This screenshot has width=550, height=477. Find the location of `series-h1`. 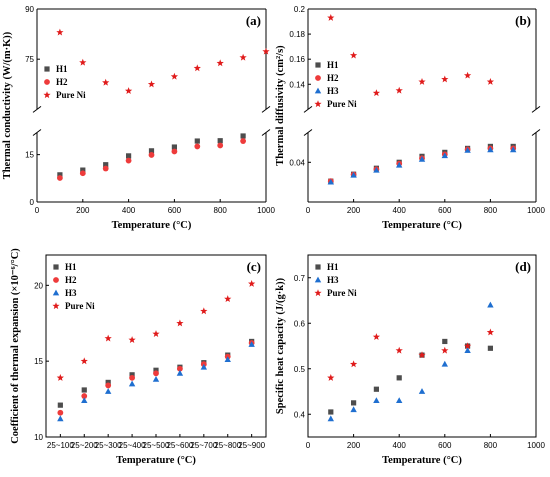

series-h1 is located at coordinates (422, 164).